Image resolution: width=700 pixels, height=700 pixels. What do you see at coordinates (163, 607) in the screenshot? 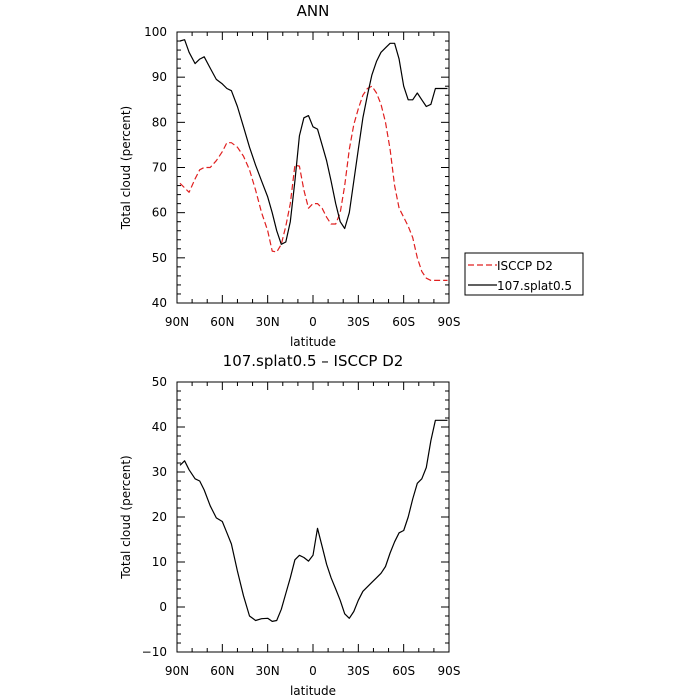
I see `y-tick-label: 0` at bounding box center [163, 607].